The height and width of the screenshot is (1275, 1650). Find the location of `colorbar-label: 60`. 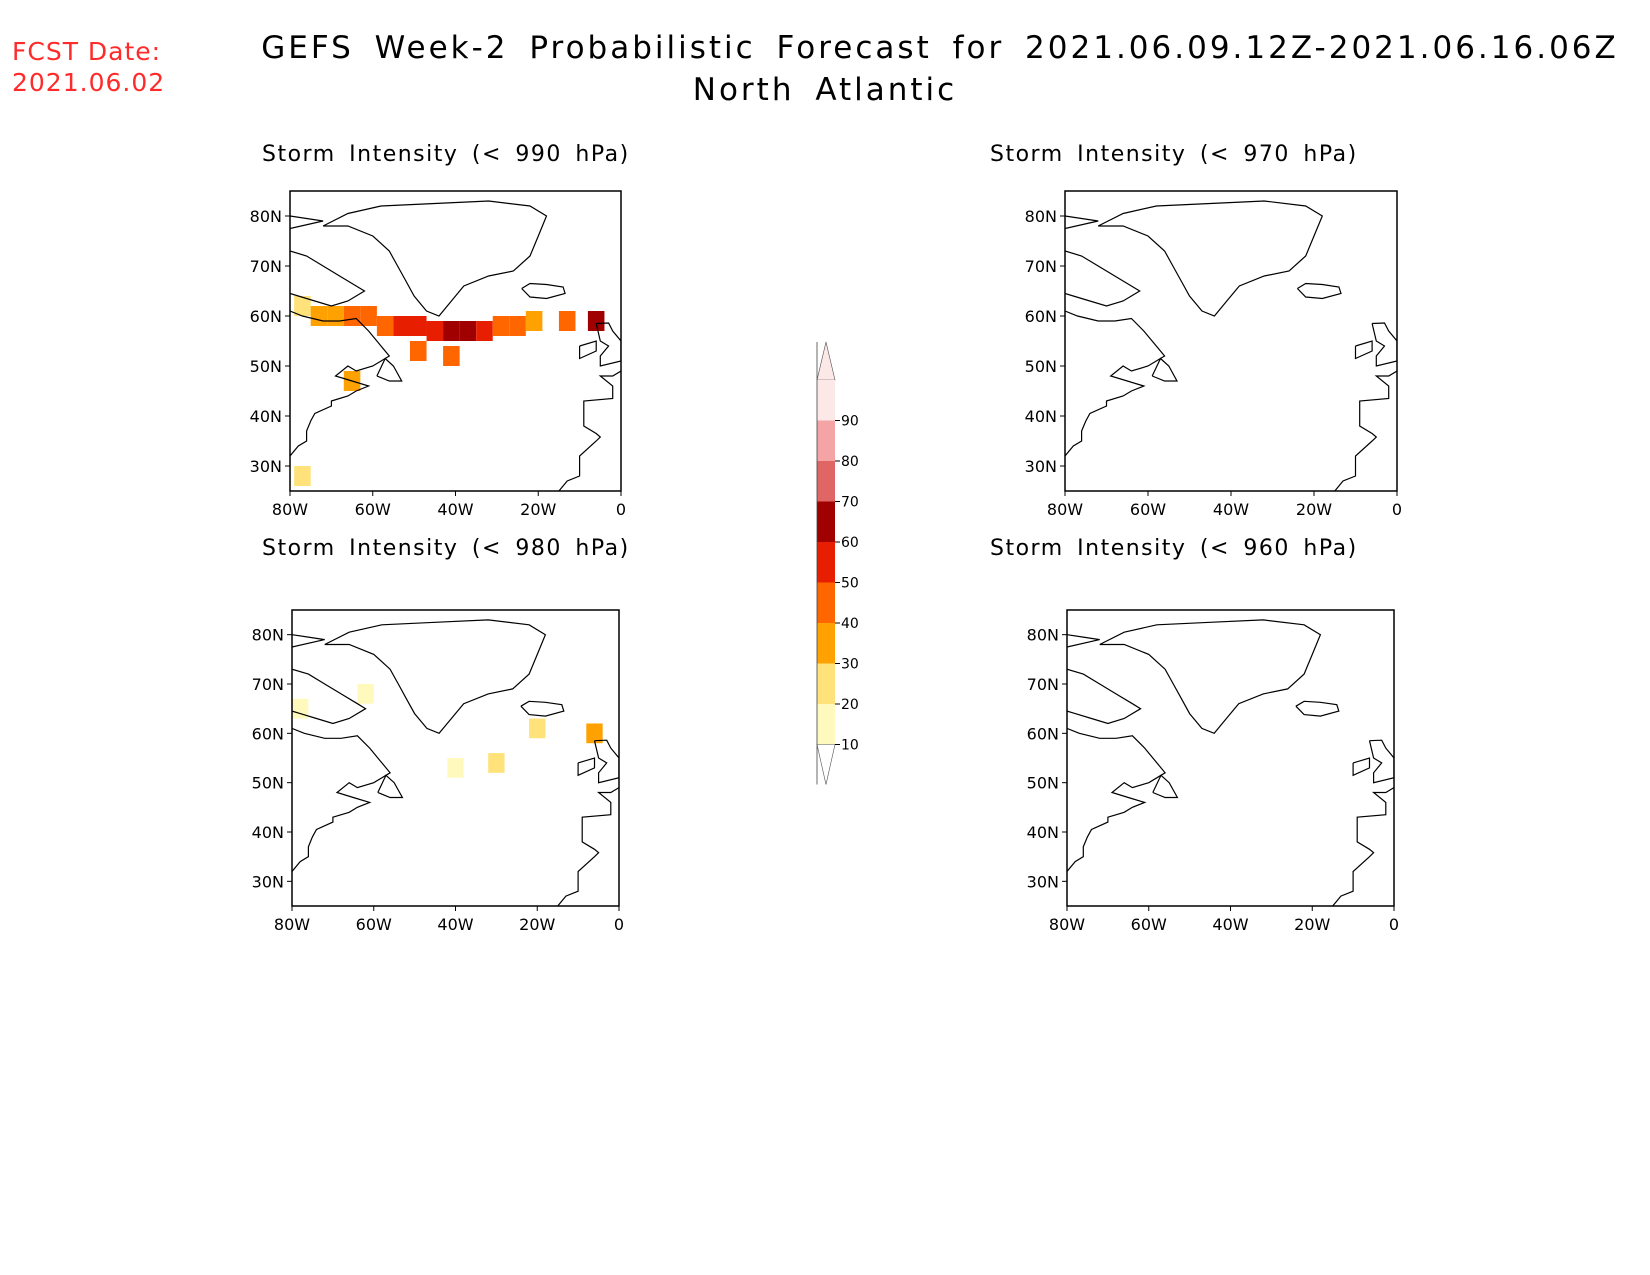

colorbar-label: 60 is located at coordinates (850, 543).